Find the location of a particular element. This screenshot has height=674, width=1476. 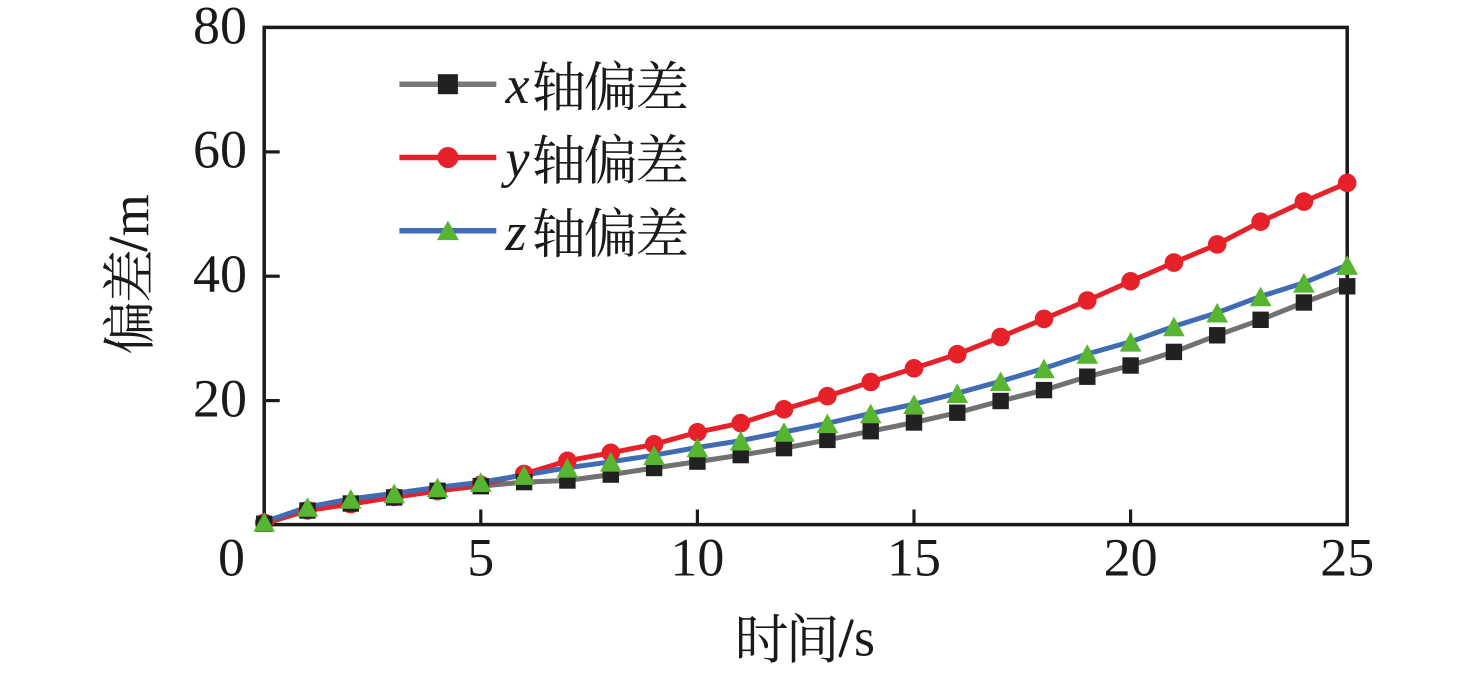

svg-text: 15 is located at coordinates (914, 558).